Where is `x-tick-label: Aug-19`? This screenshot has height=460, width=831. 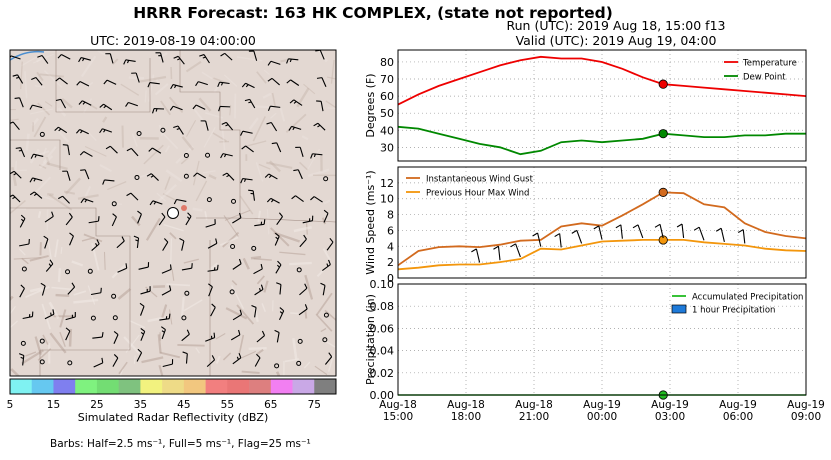
x-tick-label: Aug-19 is located at coordinates (738, 405).